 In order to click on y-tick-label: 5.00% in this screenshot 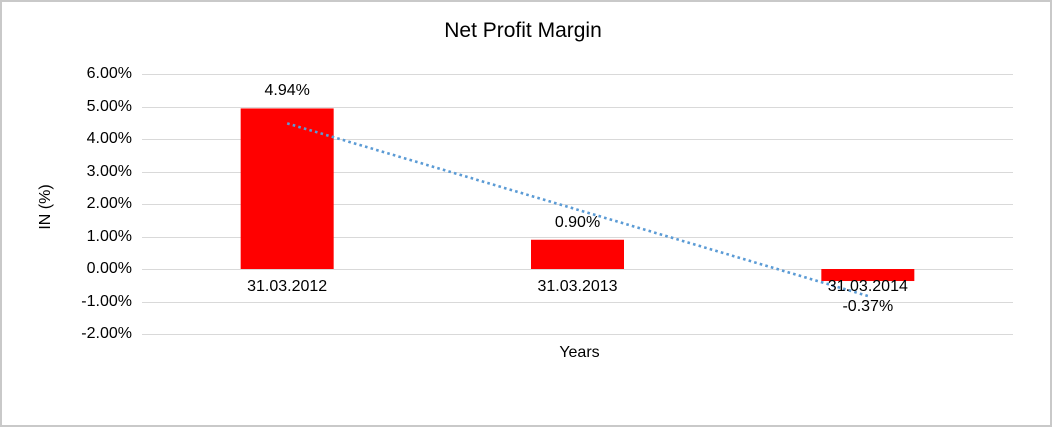, I will do `click(109, 106)`.